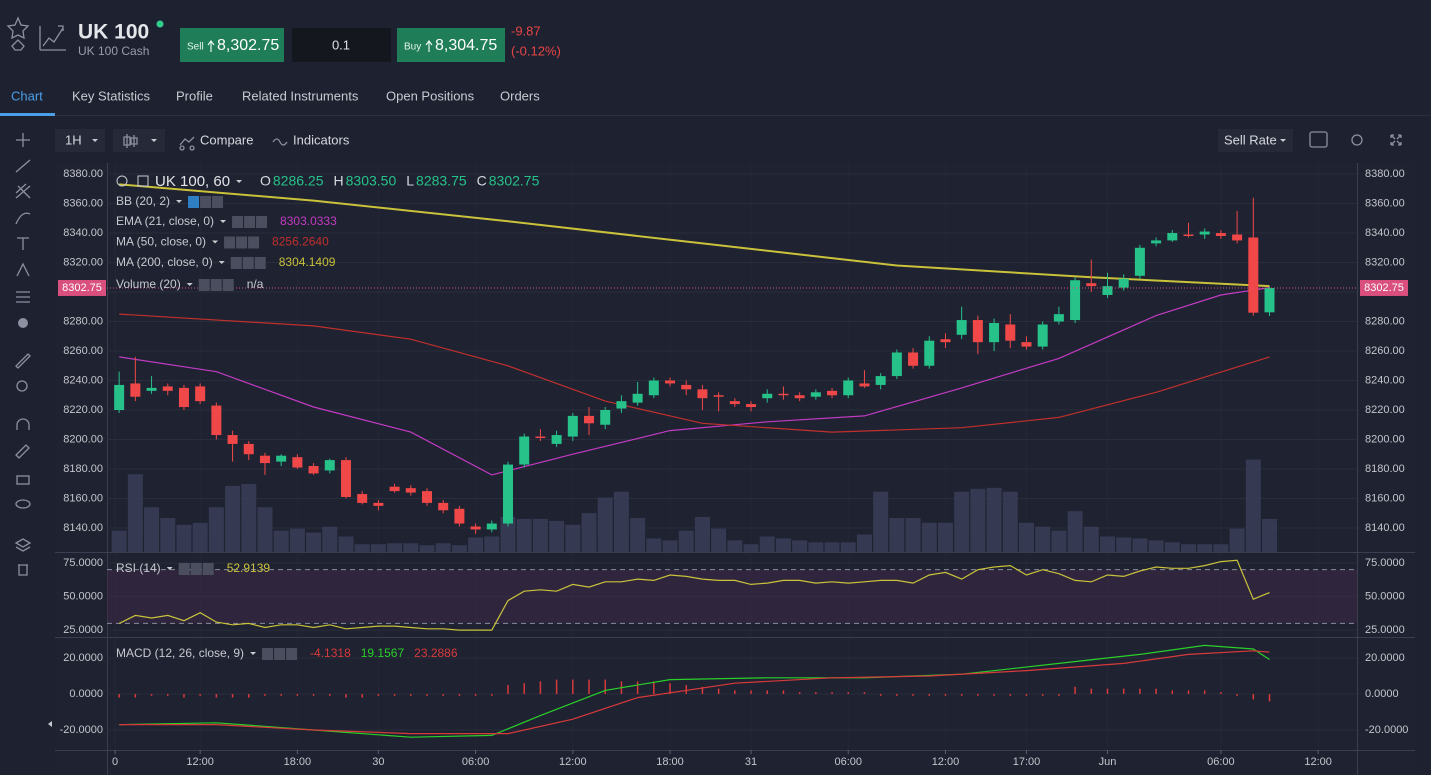  Describe the element at coordinates (441, 181) in the screenshot. I see `ohlc-value: 8283.75` at that location.